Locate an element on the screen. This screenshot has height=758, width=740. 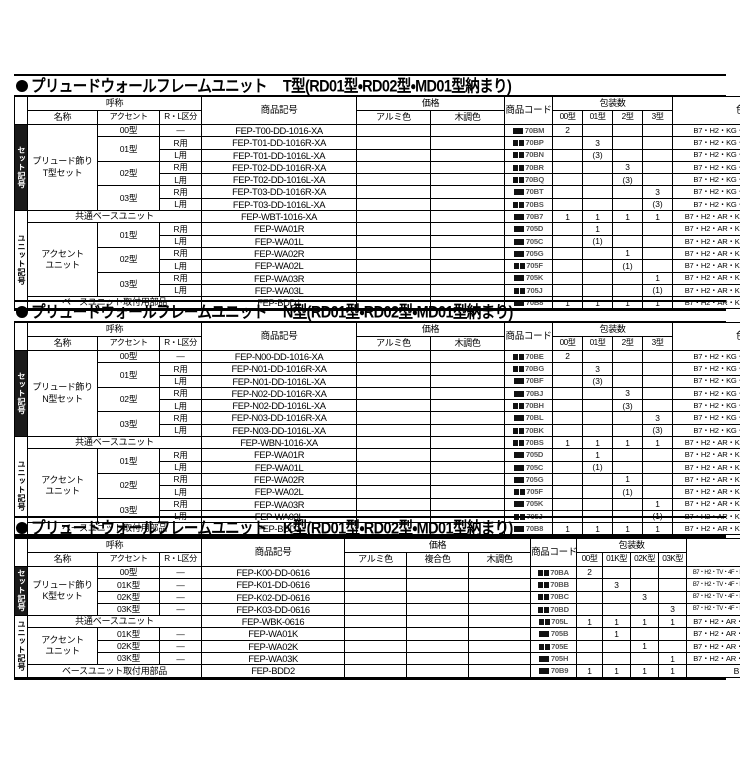
header-rl: R・L区分 is located at coordinates (180, 343).